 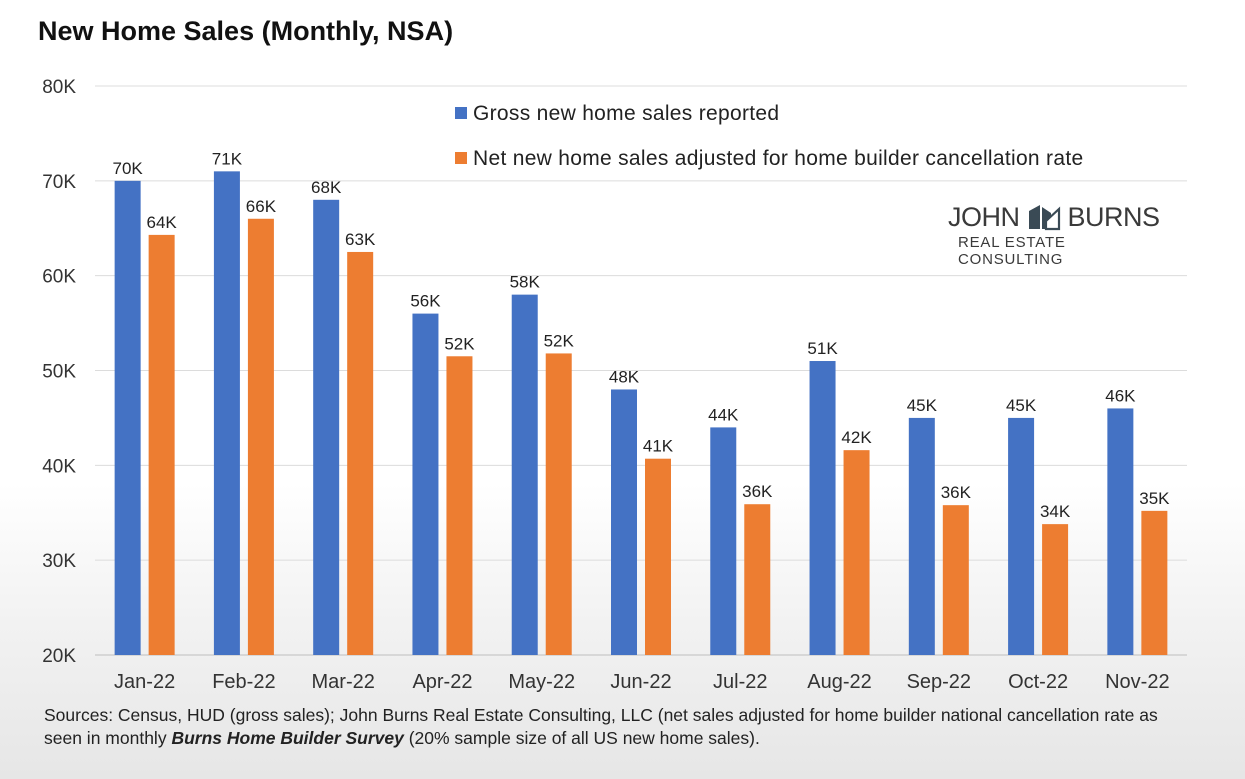 I want to click on logo-mark-icon, so click(x=1044, y=218).